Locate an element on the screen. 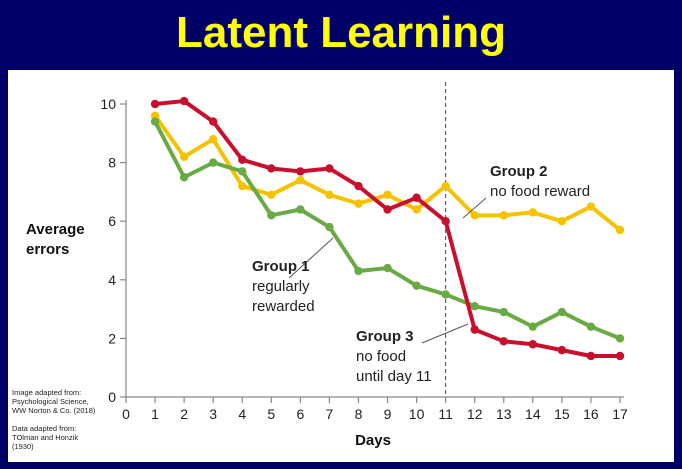 This screenshot has width=682, height=469. slide-title: Latent Learning is located at coordinates (341, 32).